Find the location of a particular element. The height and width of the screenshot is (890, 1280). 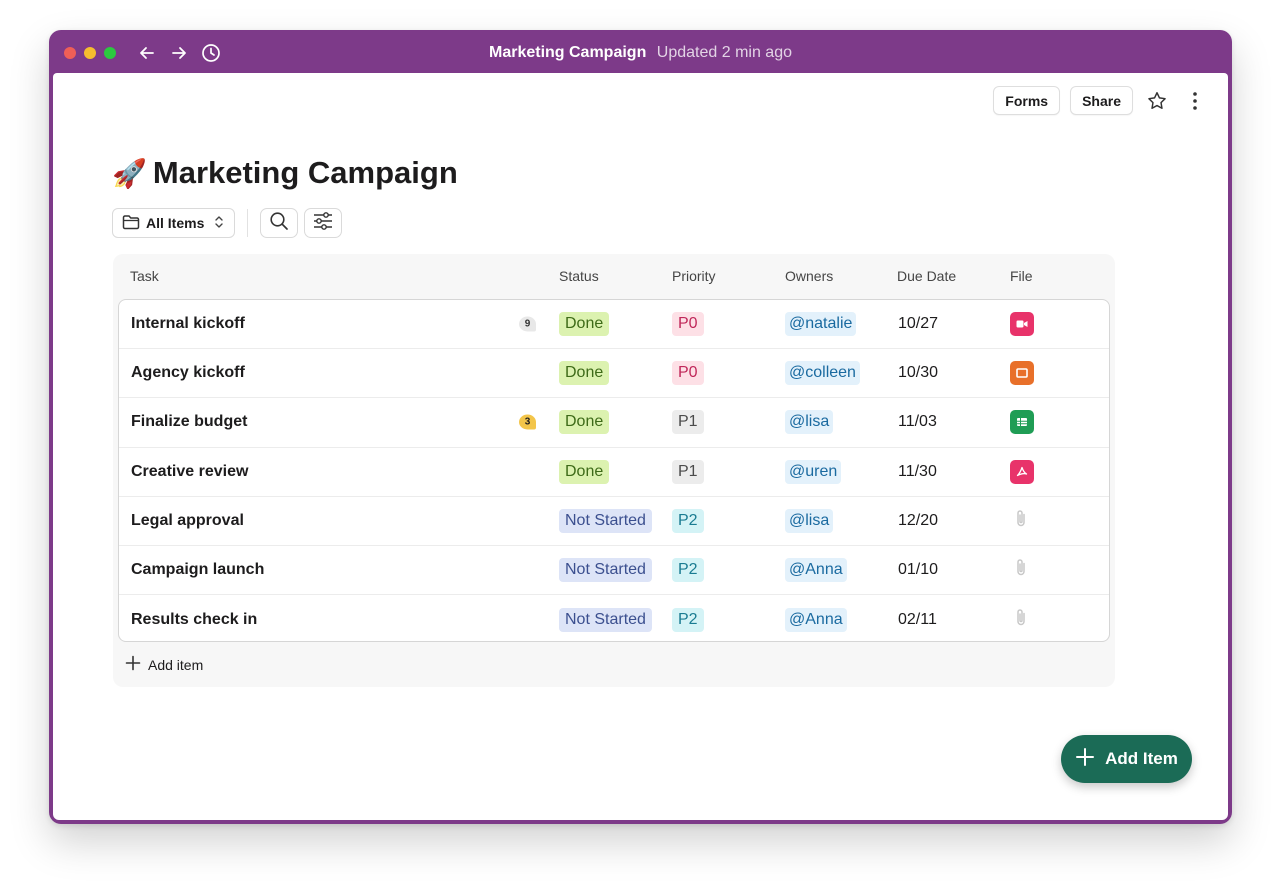

add-item-button-label: Add Item is located at coordinates (1141, 758).